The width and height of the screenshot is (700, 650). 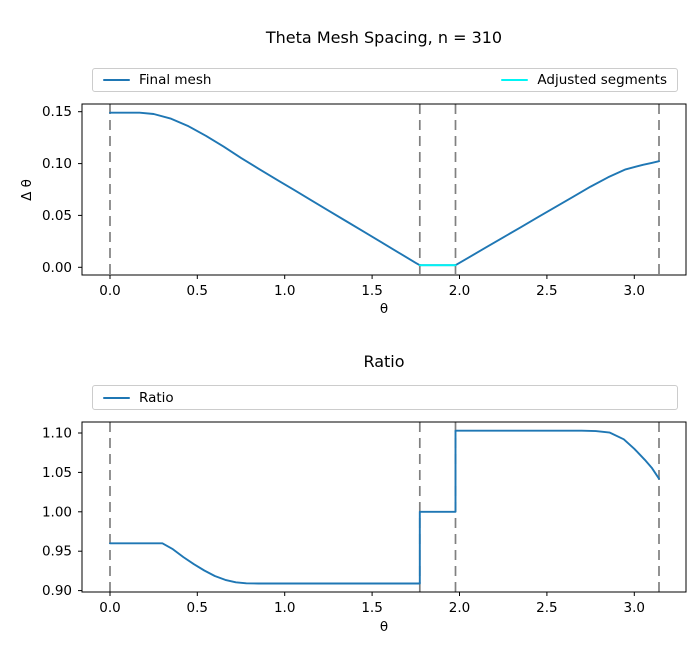 I want to click on y-tick-label: 1.00, so click(x=57, y=512).